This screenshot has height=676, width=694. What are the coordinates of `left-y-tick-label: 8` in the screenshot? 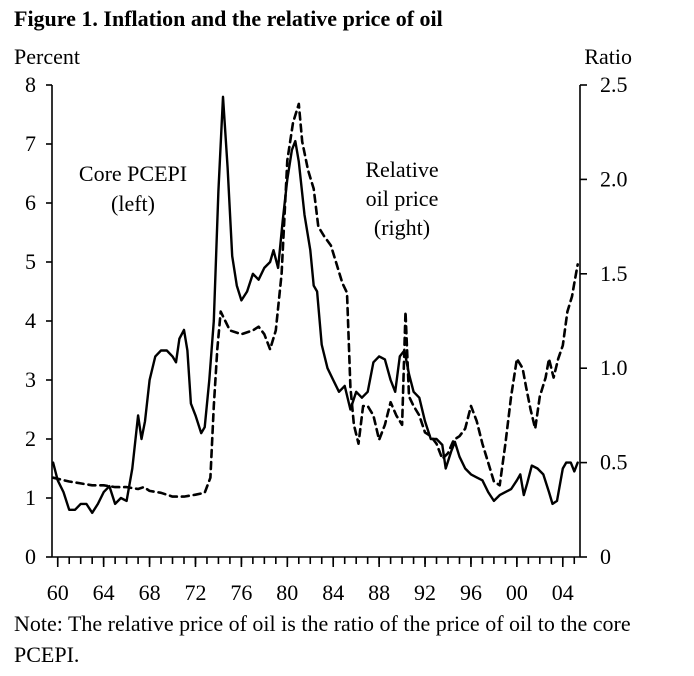 It's located at (30, 84).